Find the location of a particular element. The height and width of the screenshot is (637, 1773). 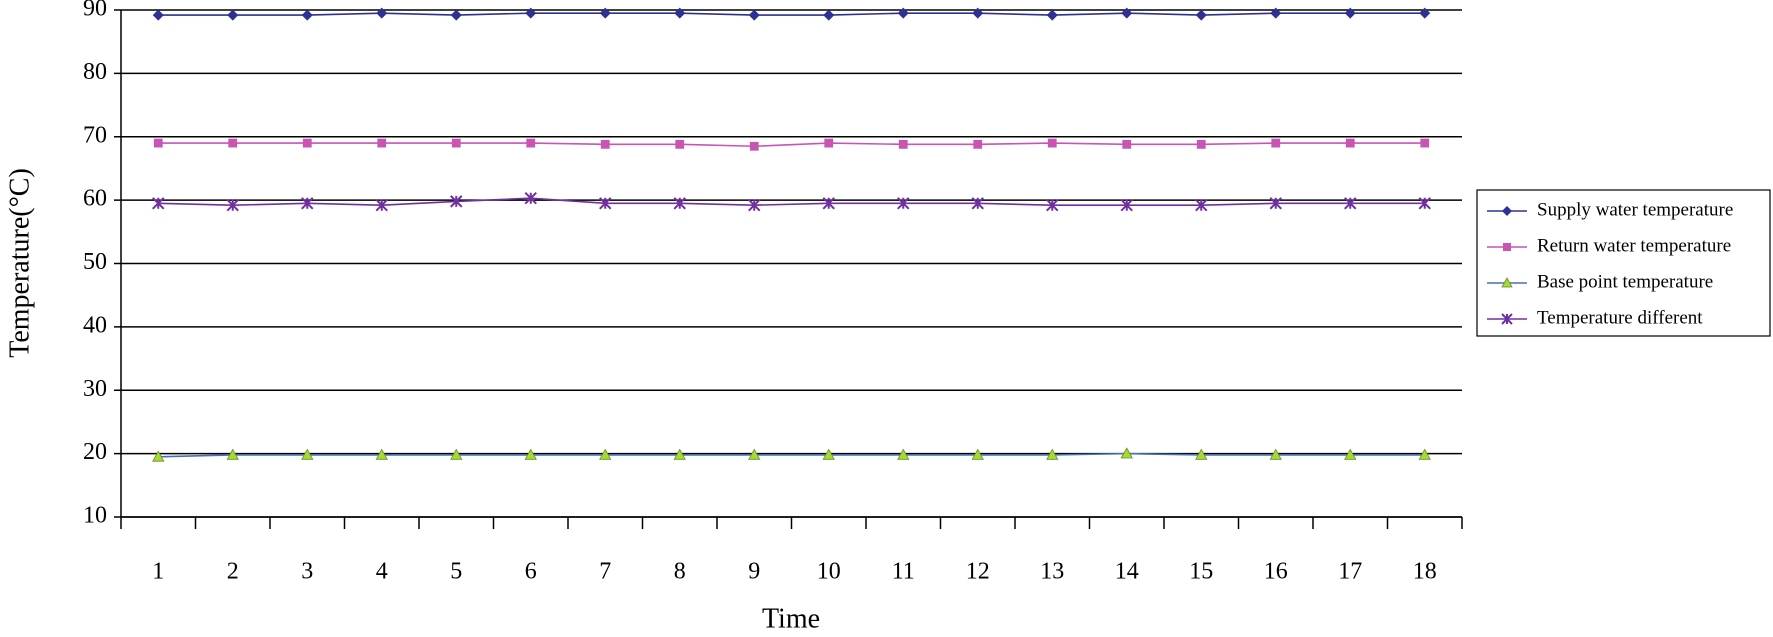

x-tick-label: 8 is located at coordinates (680, 572).